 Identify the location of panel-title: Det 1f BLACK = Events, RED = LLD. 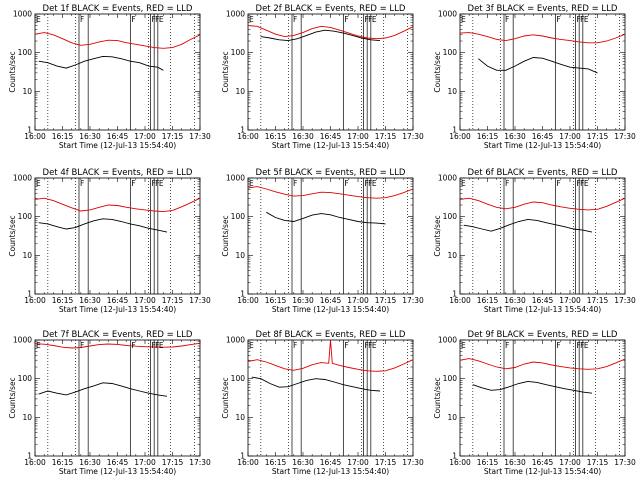
(118, 9).